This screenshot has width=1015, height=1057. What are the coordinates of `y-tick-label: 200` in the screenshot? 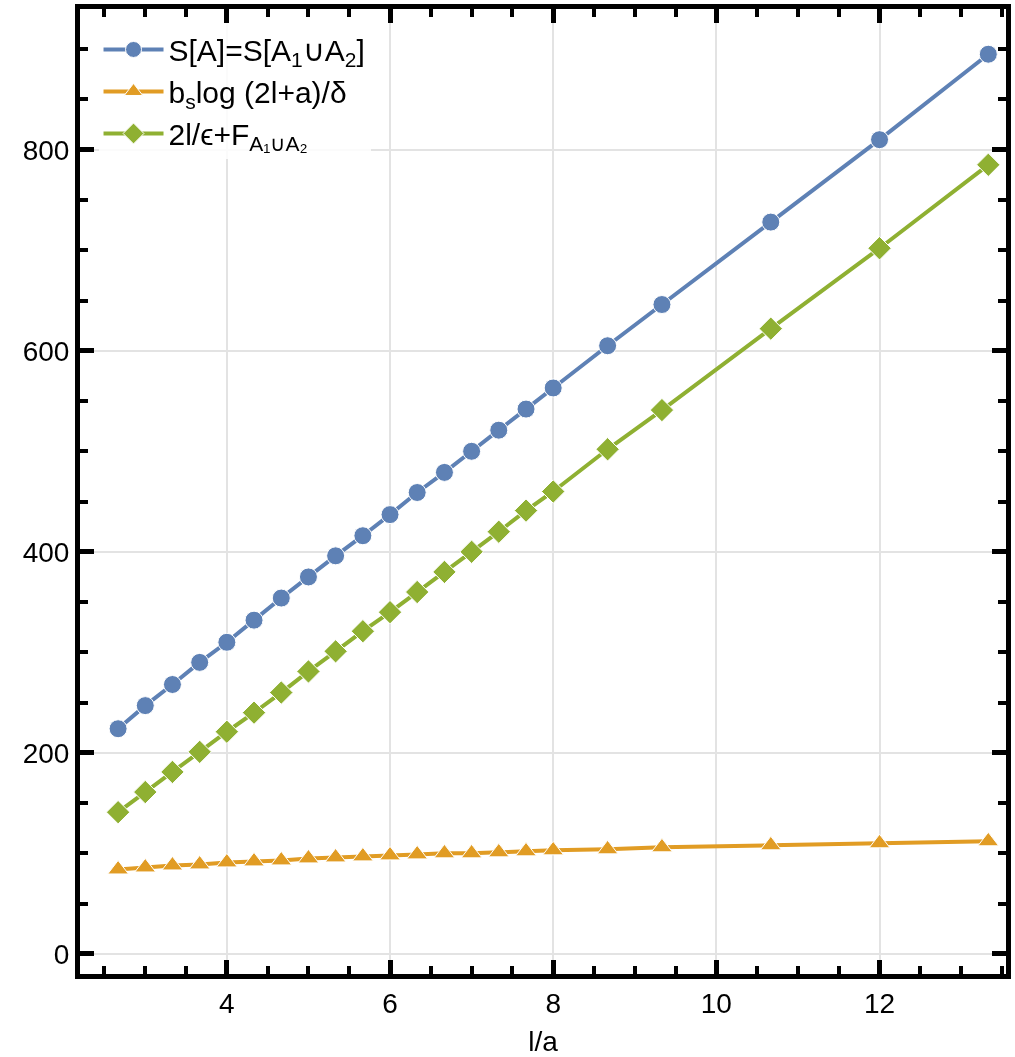 It's located at (46, 753).